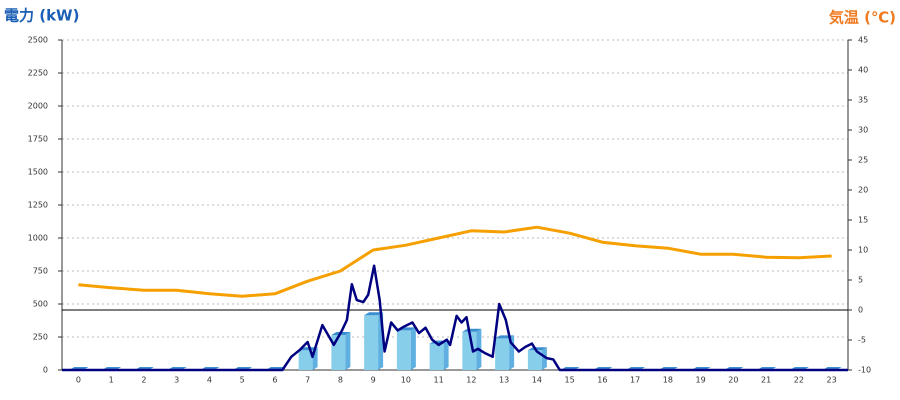 The height and width of the screenshot is (400, 900). I want to click on y-tick-label: 2000, so click(38, 106).